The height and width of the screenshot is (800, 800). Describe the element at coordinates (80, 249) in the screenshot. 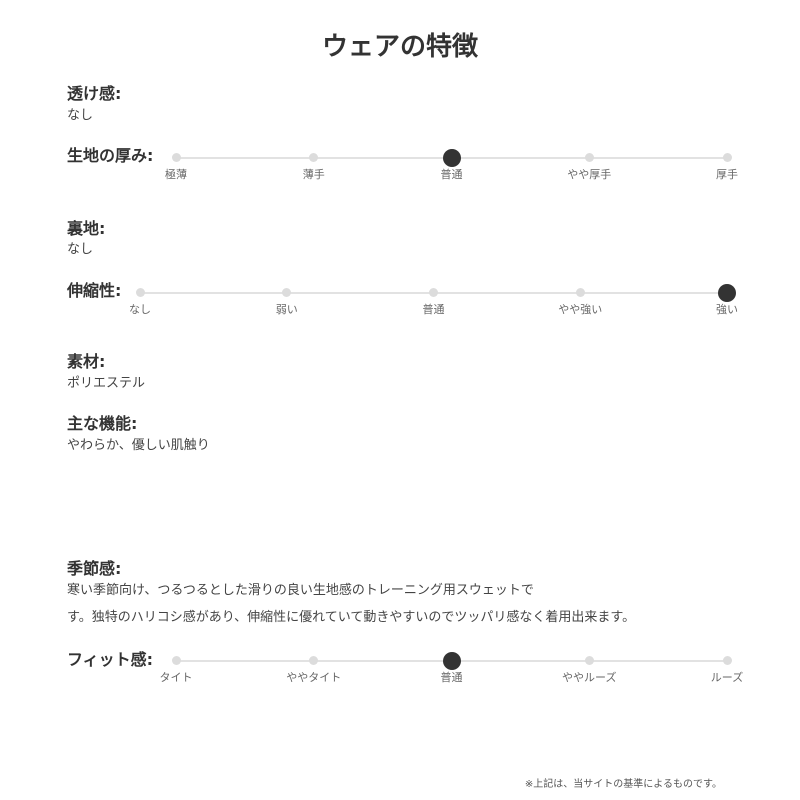

I see `lining-value: なし` at that location.